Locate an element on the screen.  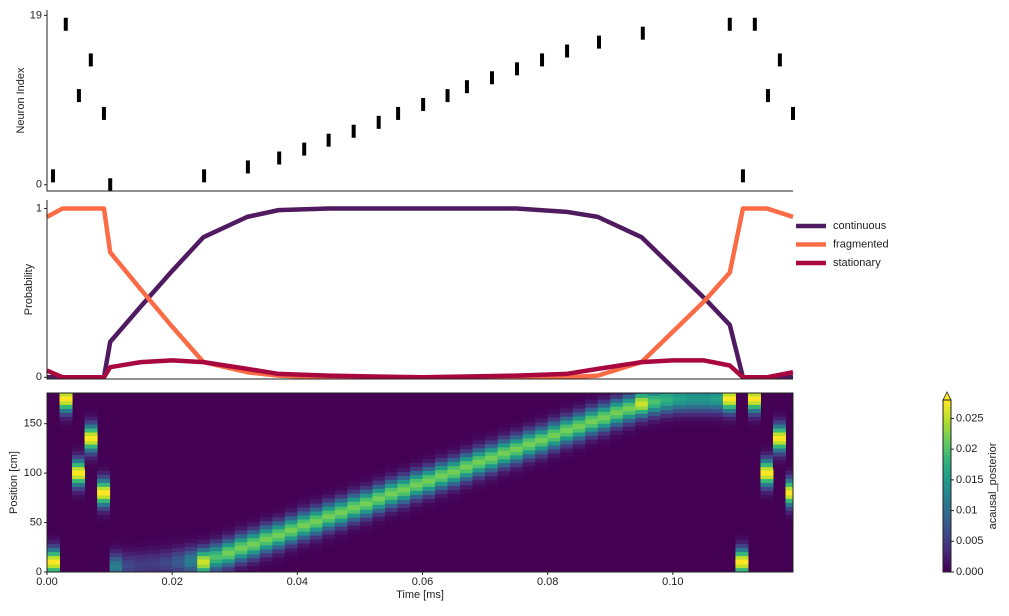
line is located at coordinates (420, 369).